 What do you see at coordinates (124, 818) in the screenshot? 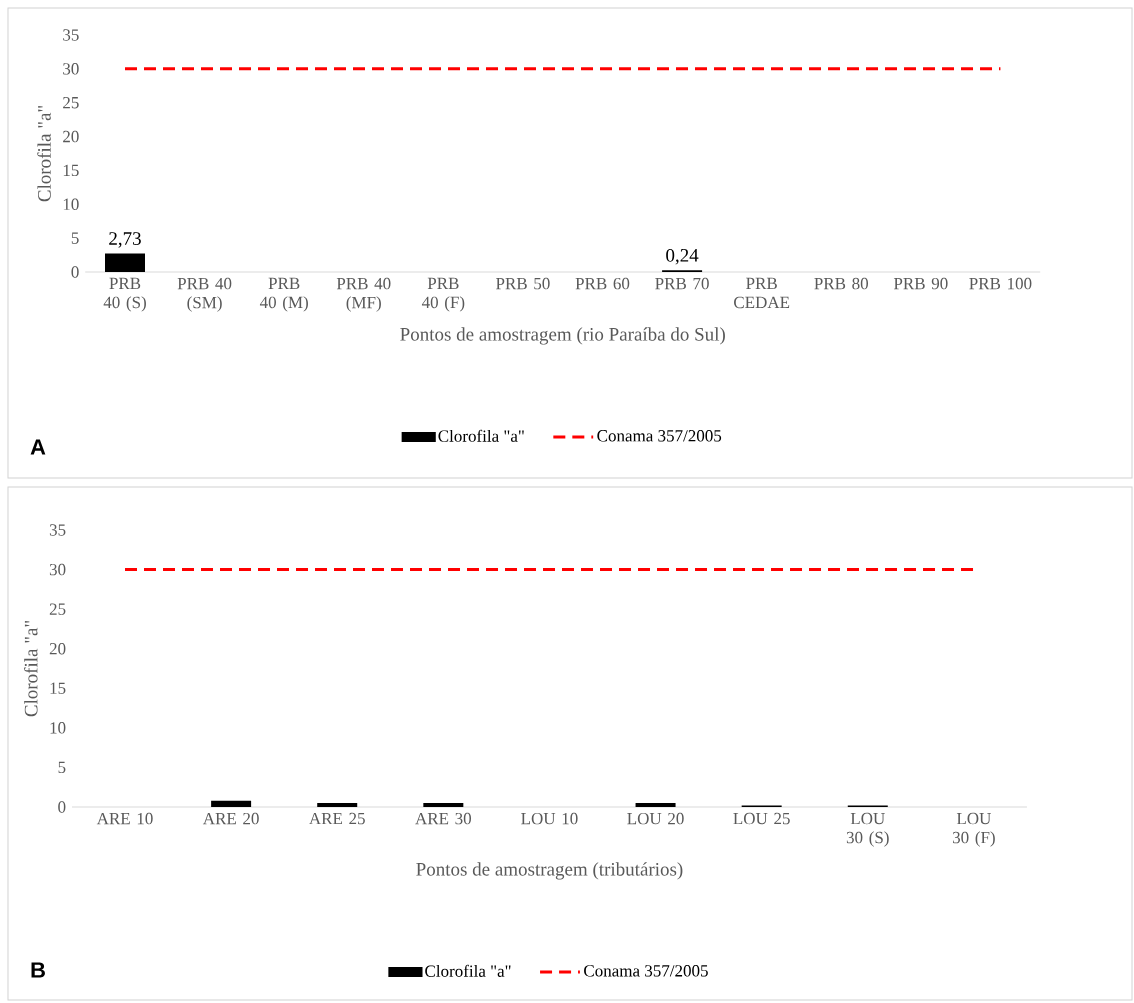
I see `x-tick-label: ARE 10` at bounding box center [124, 818].